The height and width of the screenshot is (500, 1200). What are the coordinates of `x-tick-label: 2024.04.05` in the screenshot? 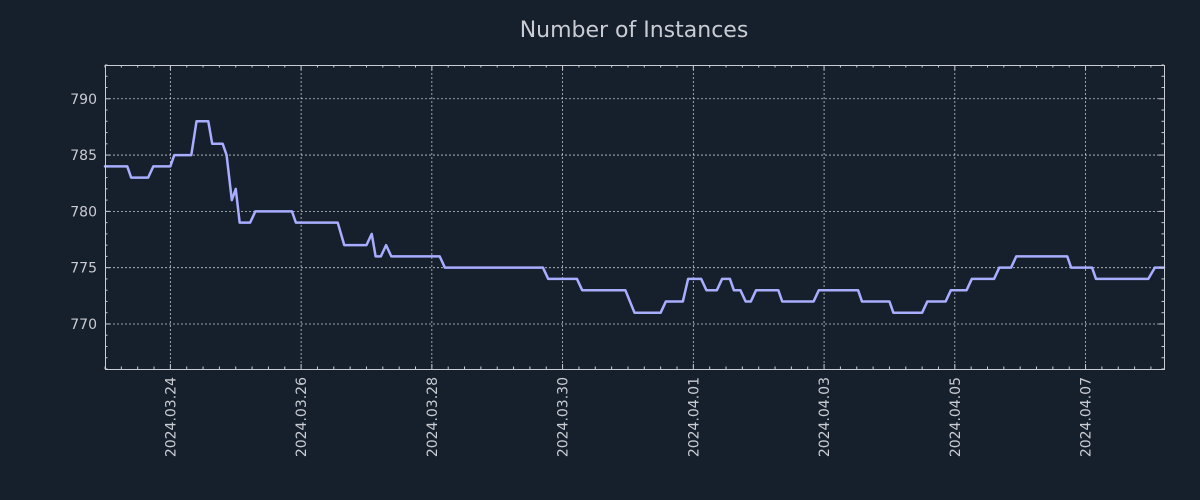 It's located at (956, 417).